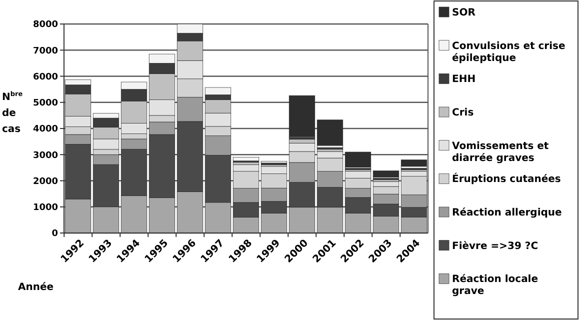  What do you see at coordinates (45, 51) in the screenshot?
I see `y-tick-label: 7000` at bounding box center [45, 51].